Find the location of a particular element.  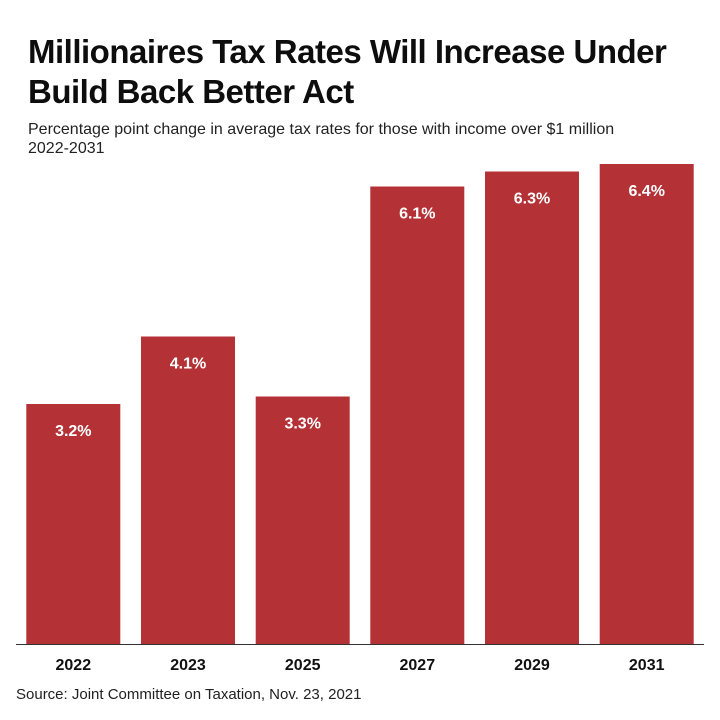

data-label-2025: 3.3% is located at coordinates (302, 424).